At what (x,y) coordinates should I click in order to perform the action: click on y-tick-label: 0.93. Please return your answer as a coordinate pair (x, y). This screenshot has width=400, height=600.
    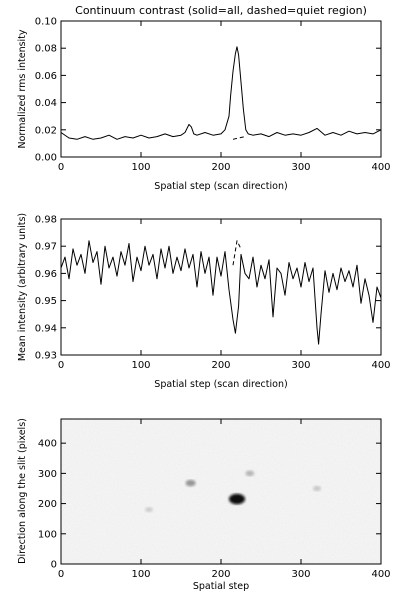
    Looking at the image, I should click on (46, 356).